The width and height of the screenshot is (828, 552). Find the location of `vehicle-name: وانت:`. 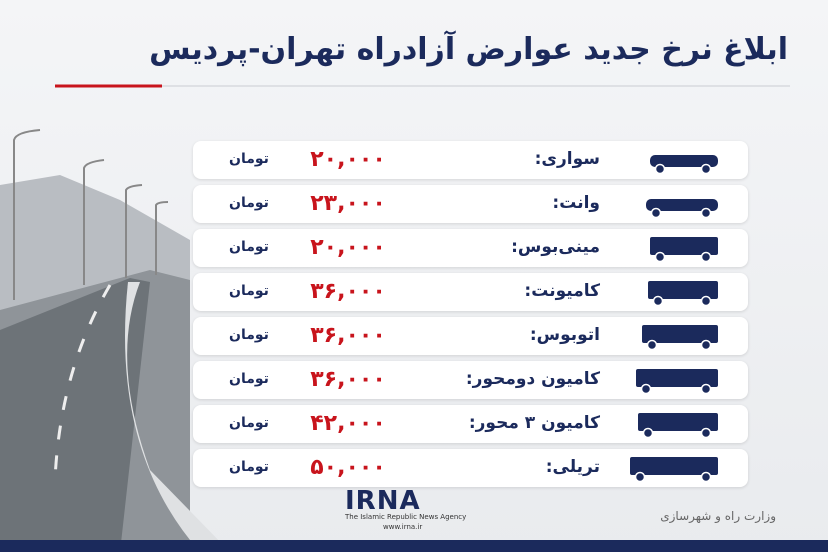

vehicle-name: وانت: is located at coordinates (576, 203).